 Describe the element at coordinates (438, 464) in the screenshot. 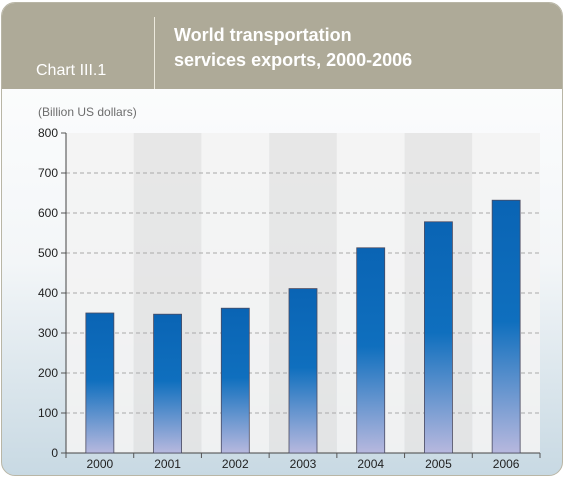

I see `x-tick-label: 2005` at that location.